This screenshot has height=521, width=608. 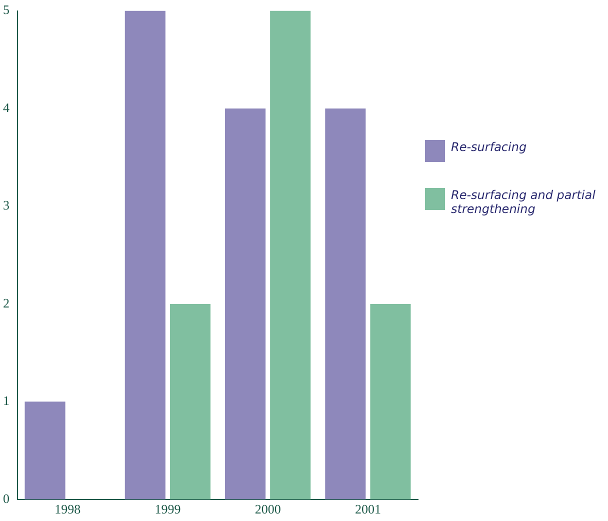 What do you see at coordinates (489, 147) in the screenshot?
I see `legend-label: Re-surfacing` at bounding box center [489, 147].